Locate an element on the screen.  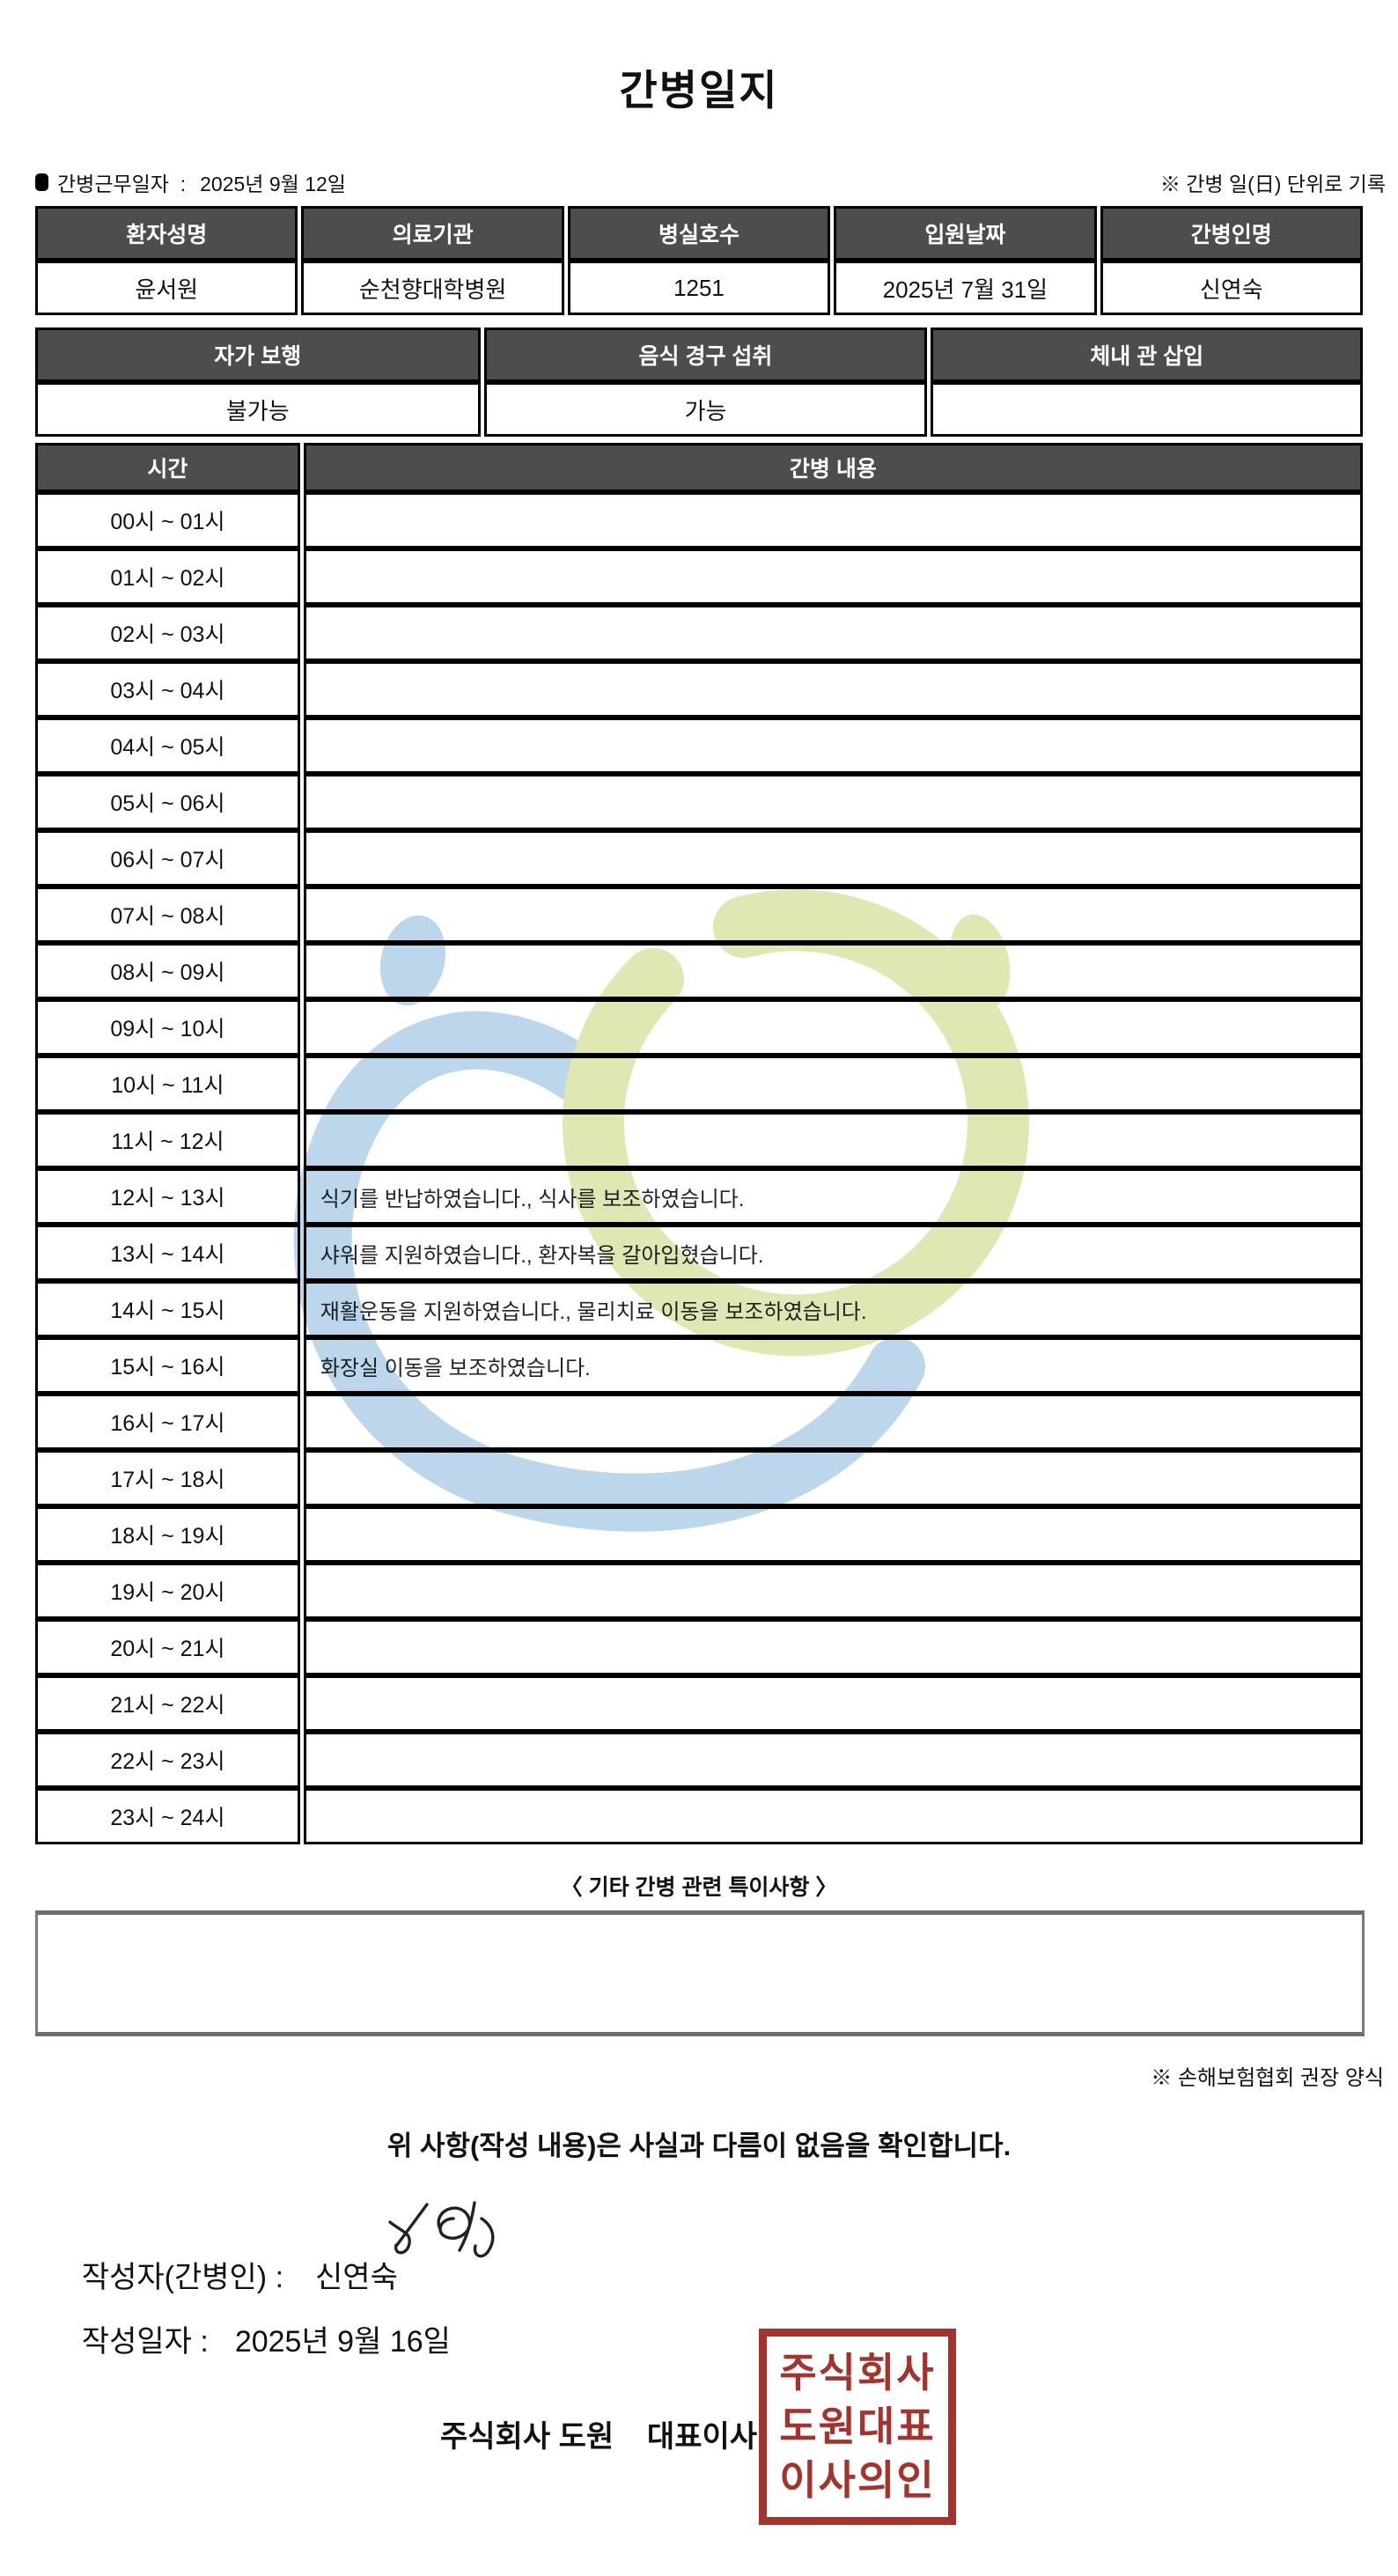
time-cell: 13시 ~ 14시 is located at coordinates (167, 1253).